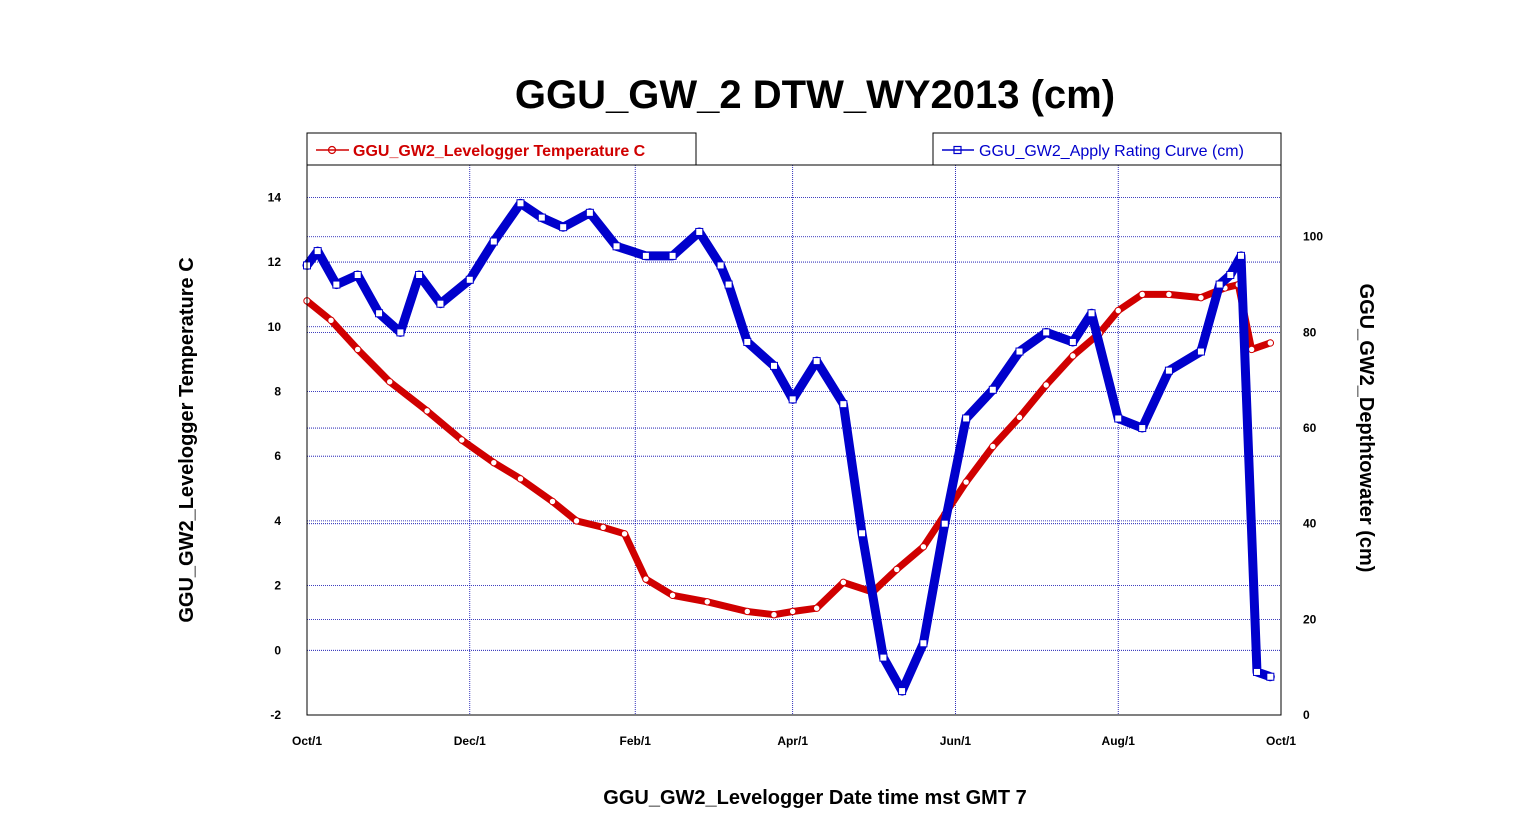 This screenshot has width=1536, height=824. I want to click on y-tick-label: 0, so click(277, 650).